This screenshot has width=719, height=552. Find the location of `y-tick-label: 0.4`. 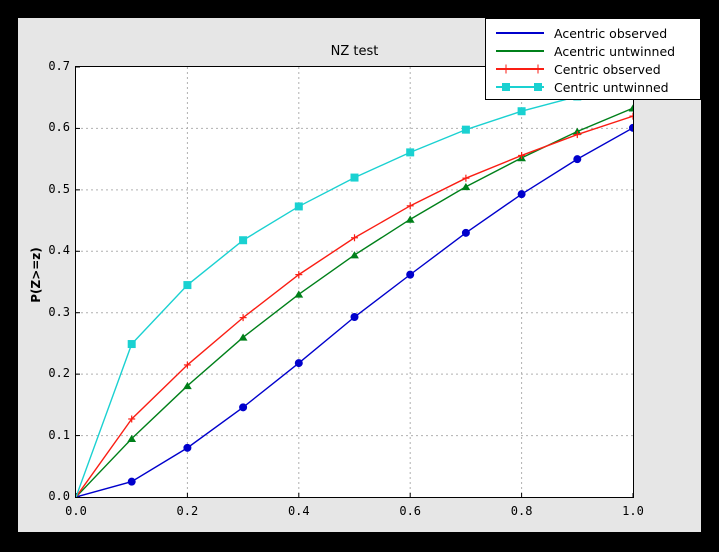

y-tick-label: 0.4 is located at coordinates (59, 250).